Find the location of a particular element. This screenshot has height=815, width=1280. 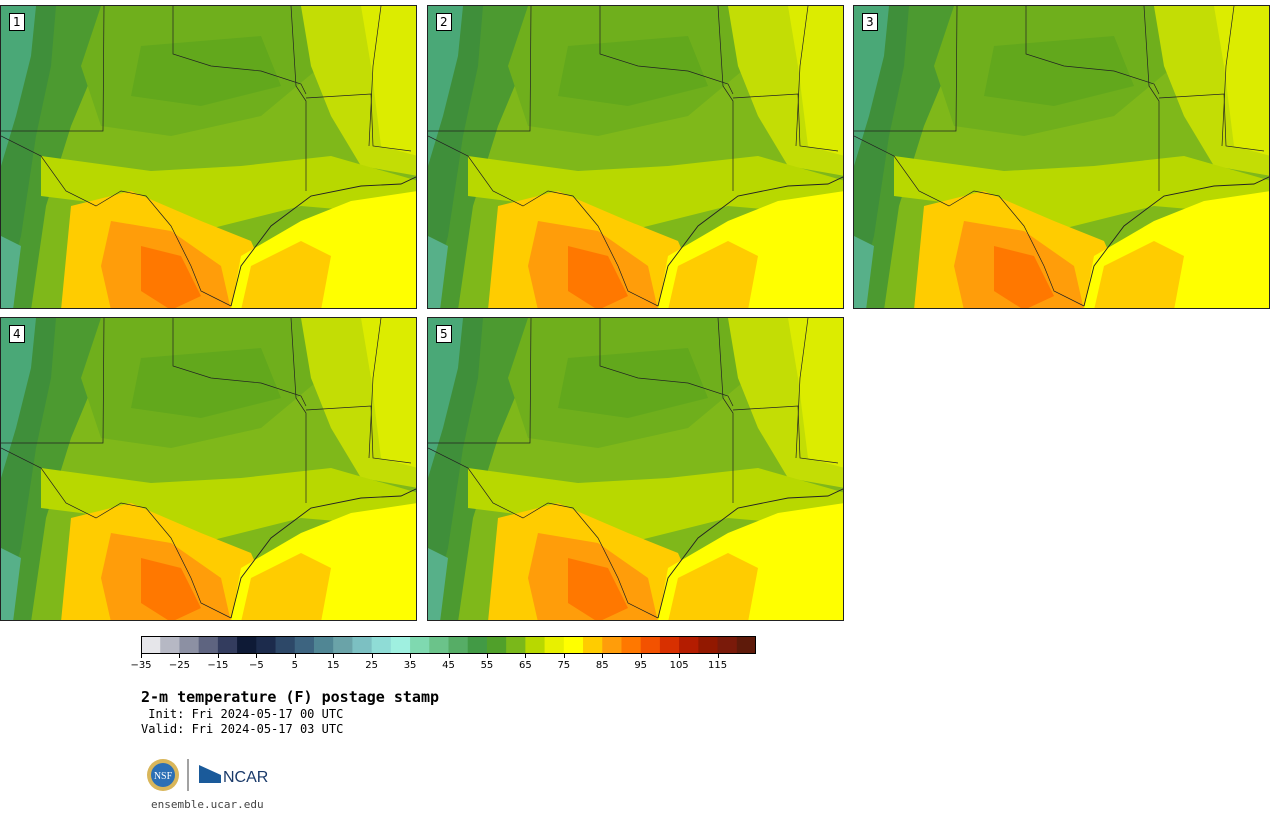

colorbar-tick-label: 5 is located at coordinates (294, 665).